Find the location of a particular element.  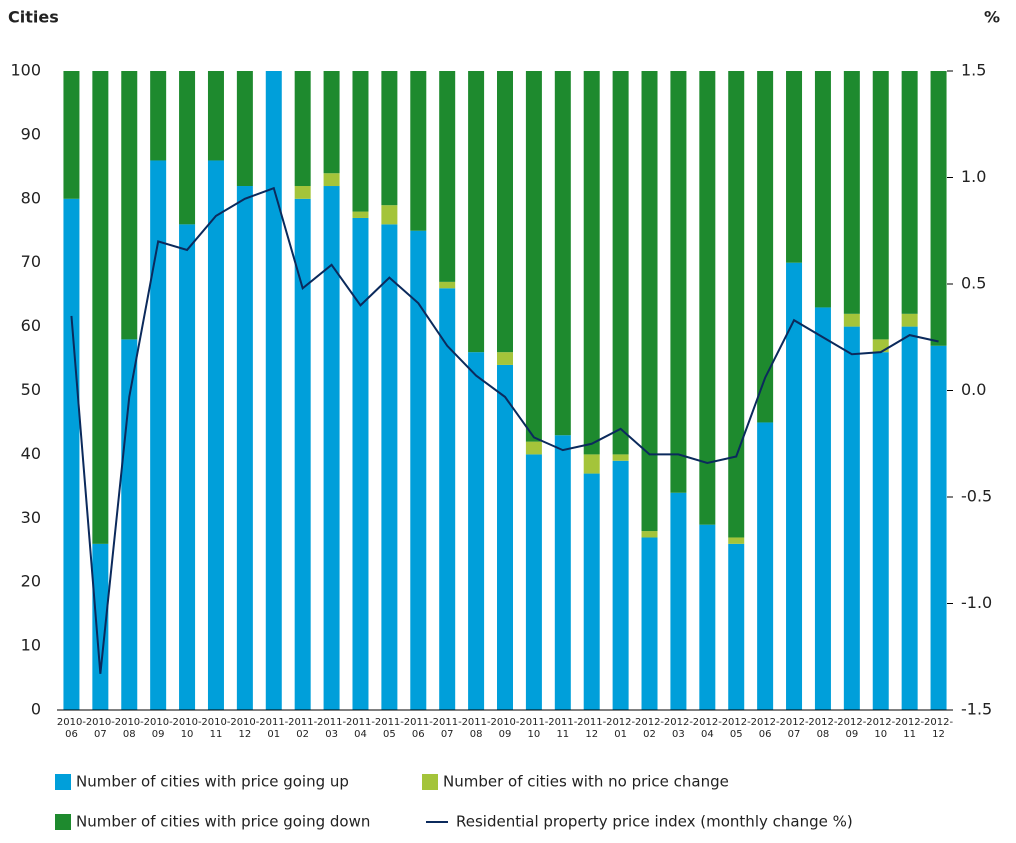

x-tick-label: 2011-10 is located at coordinates (533, 728).